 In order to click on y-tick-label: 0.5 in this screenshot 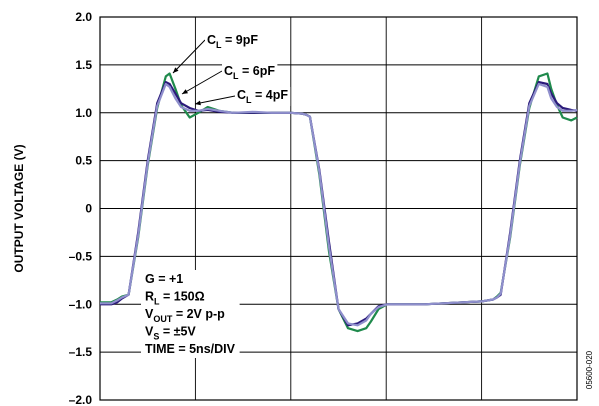, I will do `click(83, 161)`.